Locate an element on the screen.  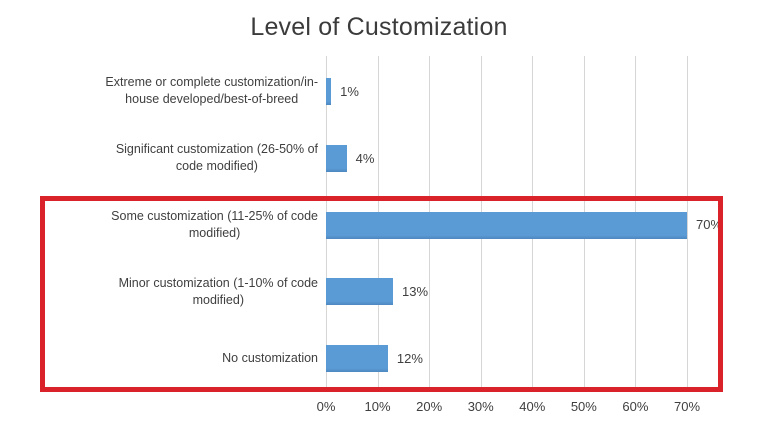
data-label: 12% is located at coordinates (409, 359).